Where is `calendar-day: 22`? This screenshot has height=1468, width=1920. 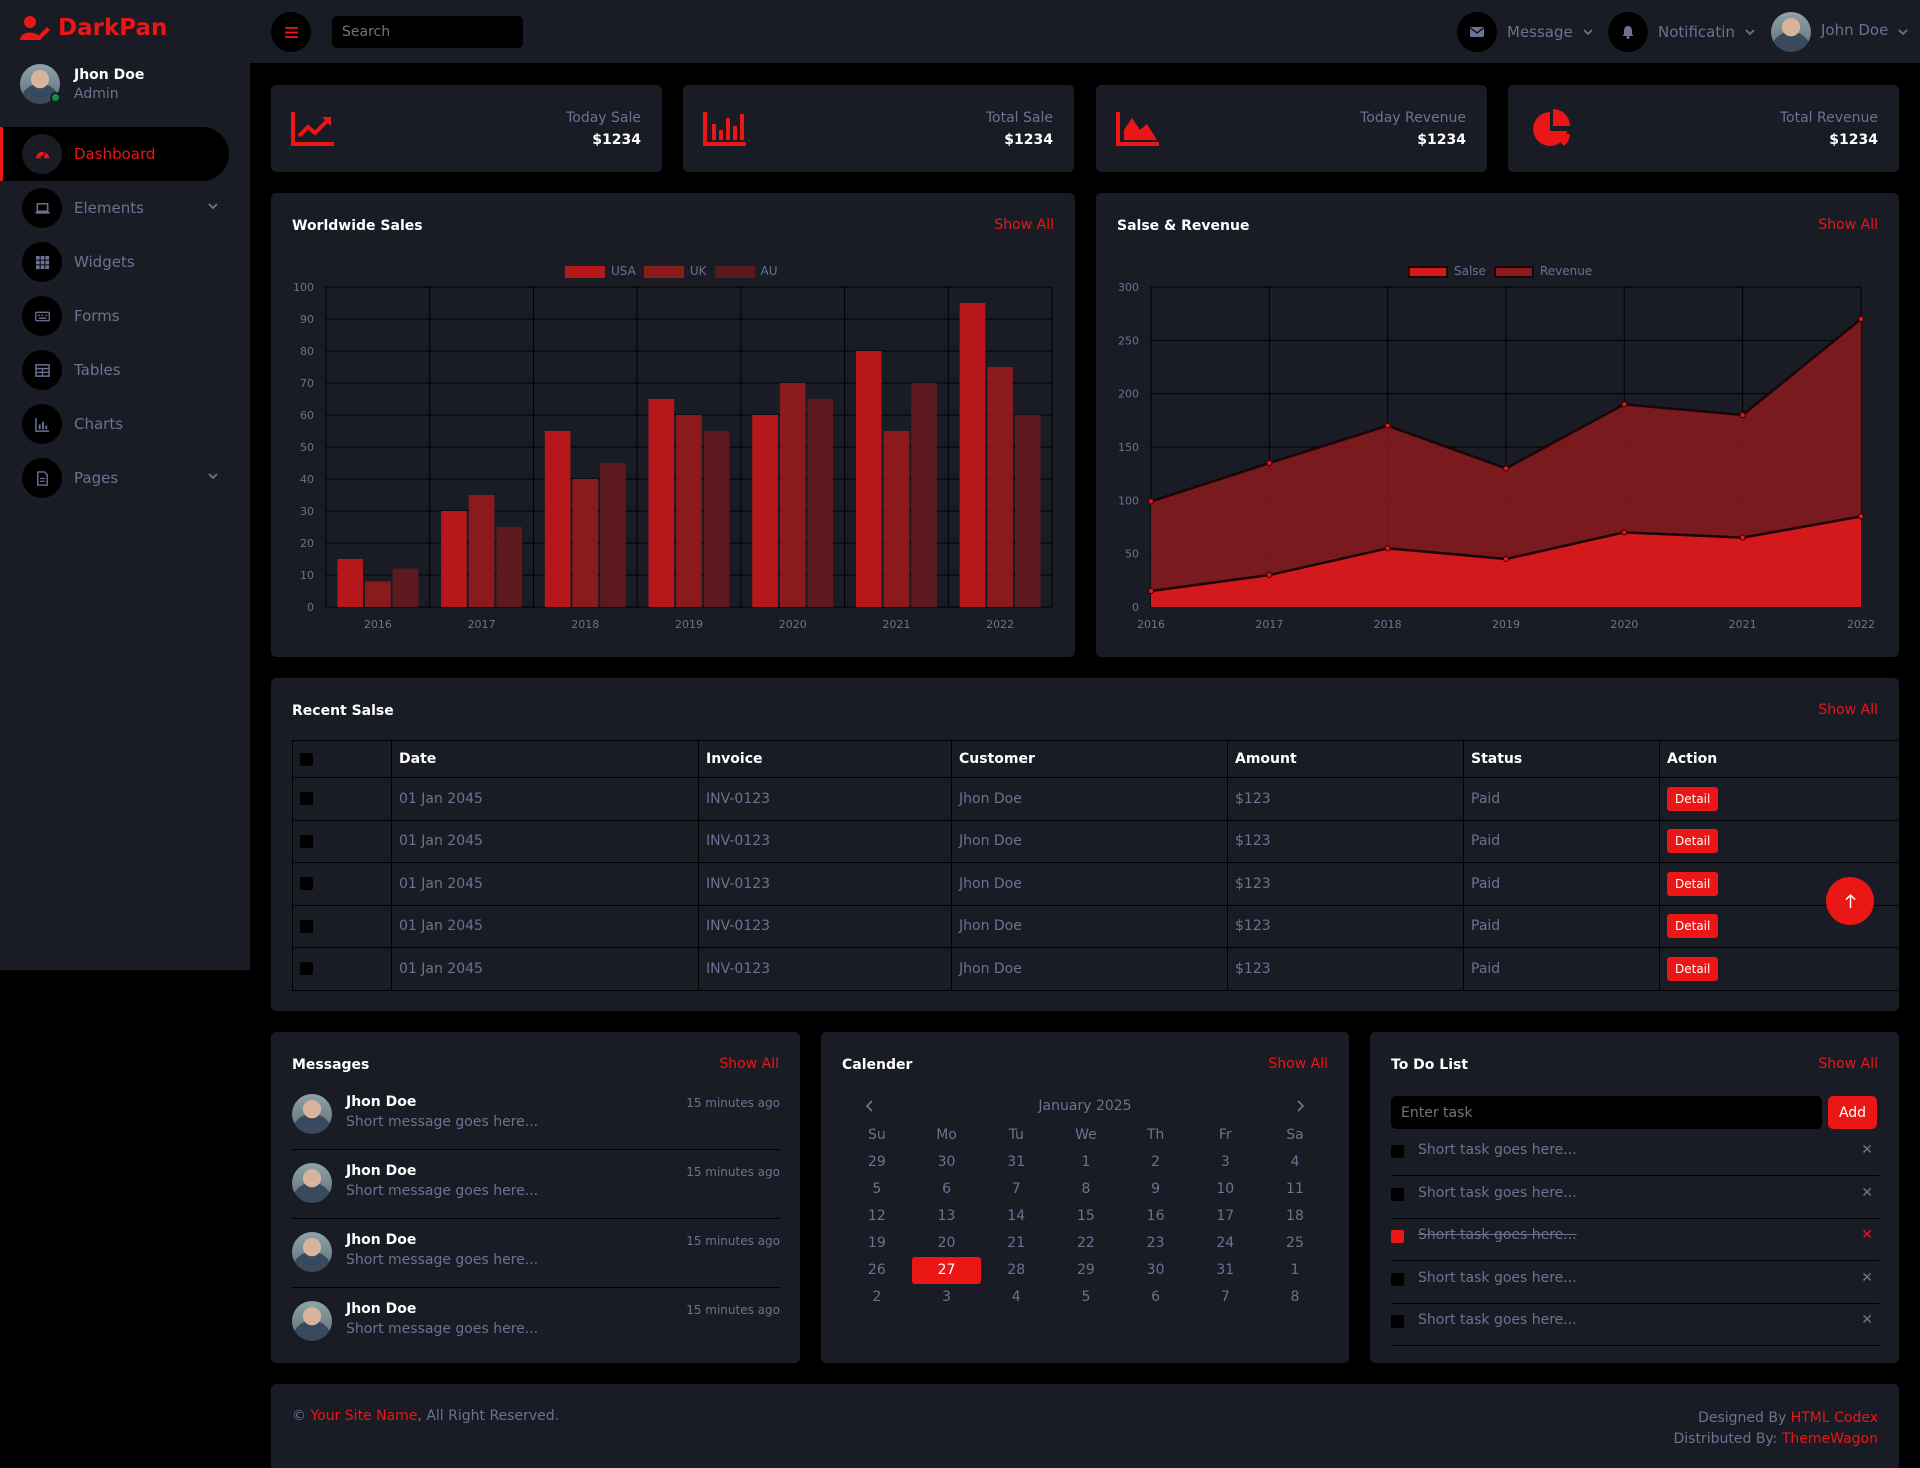 calendar-day: 22 is located at coordinates (1085, 1243).